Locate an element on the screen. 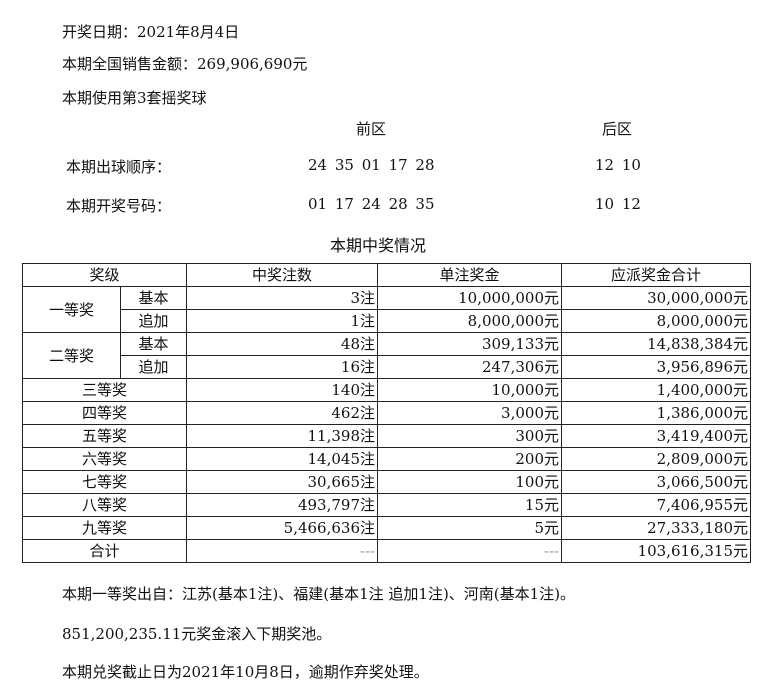 The width and height of the screenshot is (773, 695). unit-prize: 200元 is located at coordinates (469, 459).